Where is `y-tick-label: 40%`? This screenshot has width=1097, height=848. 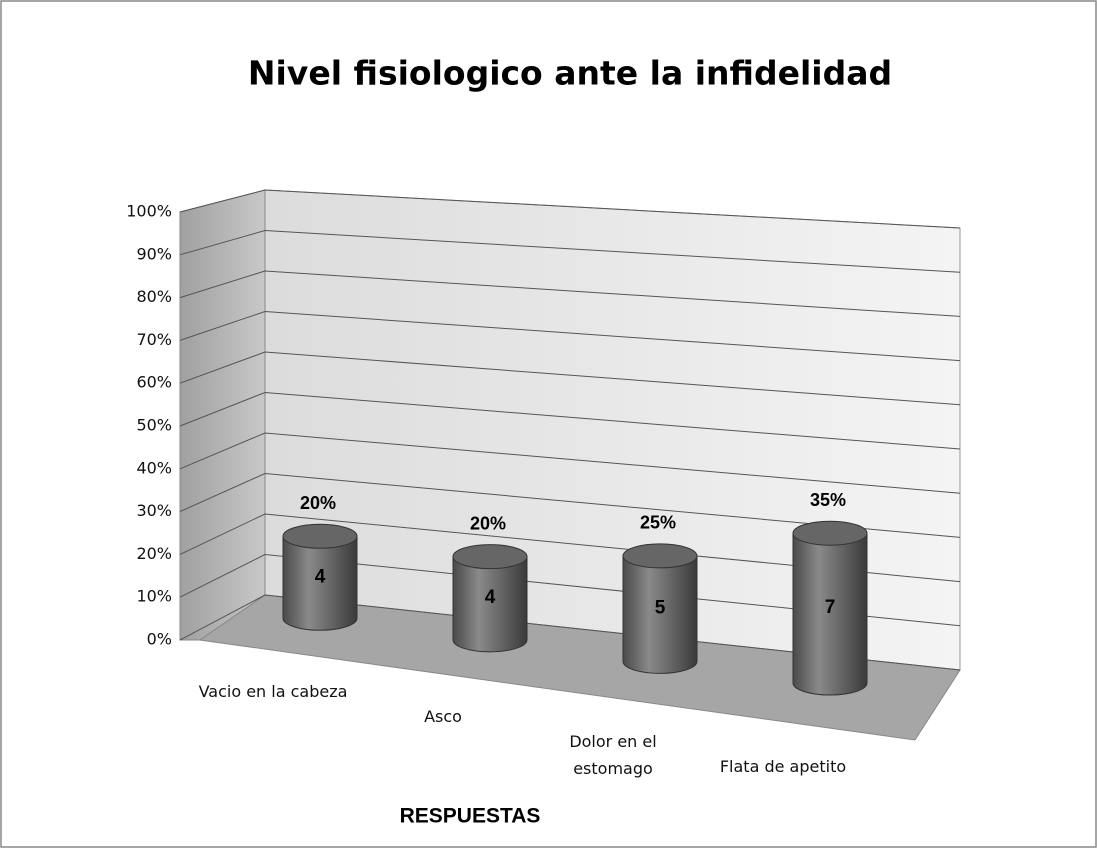
y-tick-label: 40% is located at coordinates (154, 467).